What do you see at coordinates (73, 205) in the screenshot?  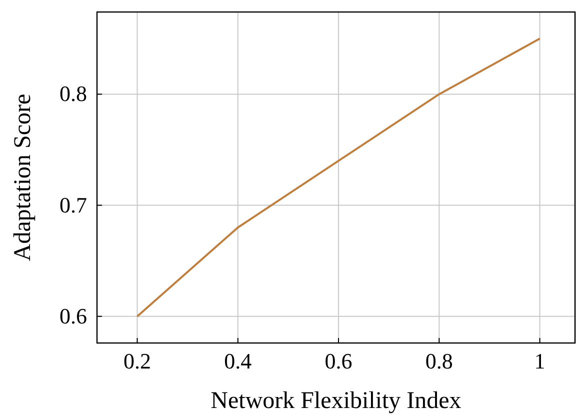 I see `y-tick-label: 0.7` at bounding box center [73, 205].